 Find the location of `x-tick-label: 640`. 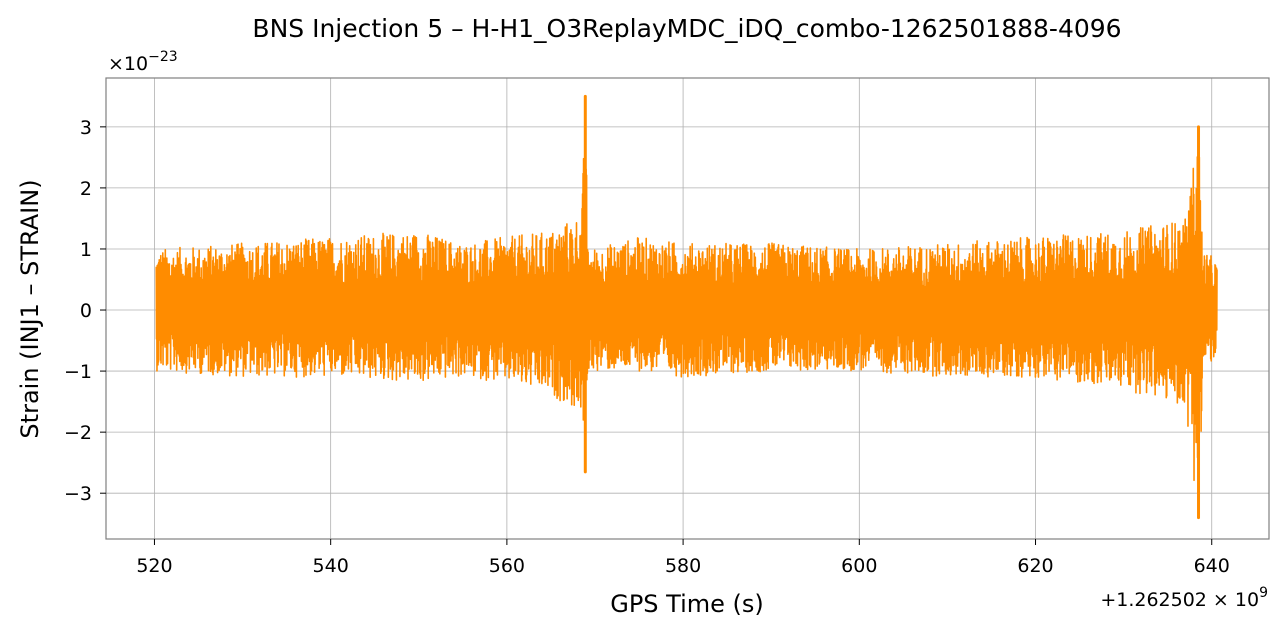

x-tick-label: 640 is located at coordinates (1212, 566).